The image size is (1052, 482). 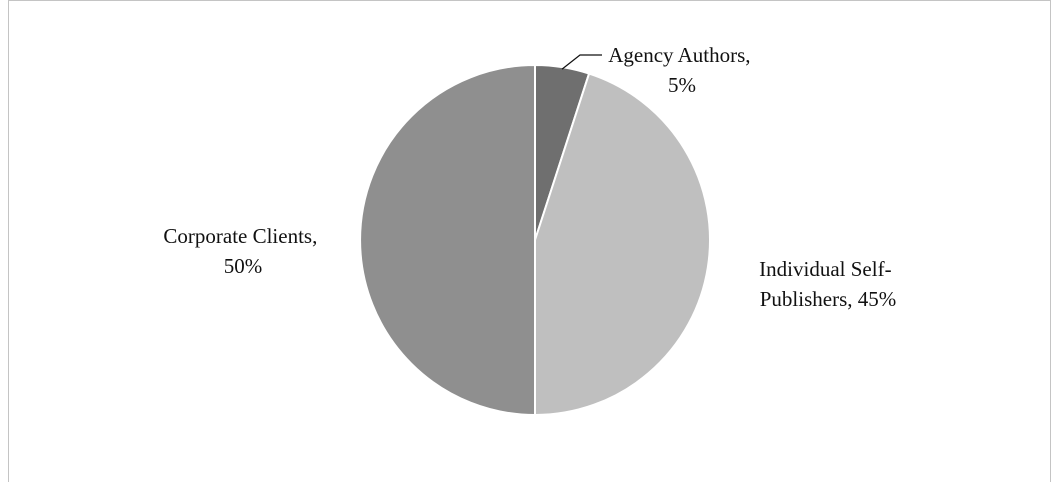 I want to click on slice-individual-self-publishers, so click(x=622, y=244).